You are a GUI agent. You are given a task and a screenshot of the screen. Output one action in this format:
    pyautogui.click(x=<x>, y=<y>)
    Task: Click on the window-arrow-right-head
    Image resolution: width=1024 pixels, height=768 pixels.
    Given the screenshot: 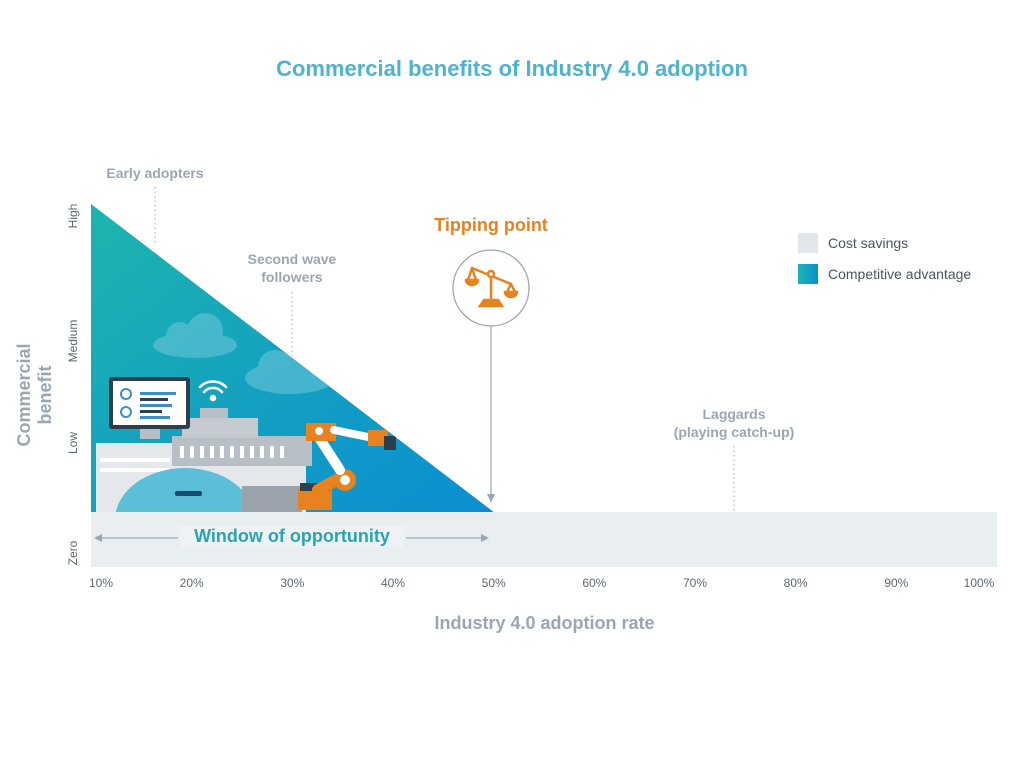 What is the action you would take?
    pyautogui.click(x=485, y=538)
    